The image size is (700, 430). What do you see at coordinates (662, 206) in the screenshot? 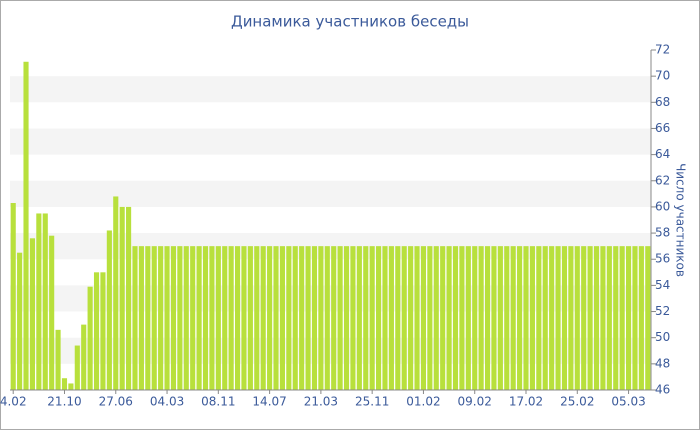
I see `y-tick-label: 60` at bounding box center [662, 206].